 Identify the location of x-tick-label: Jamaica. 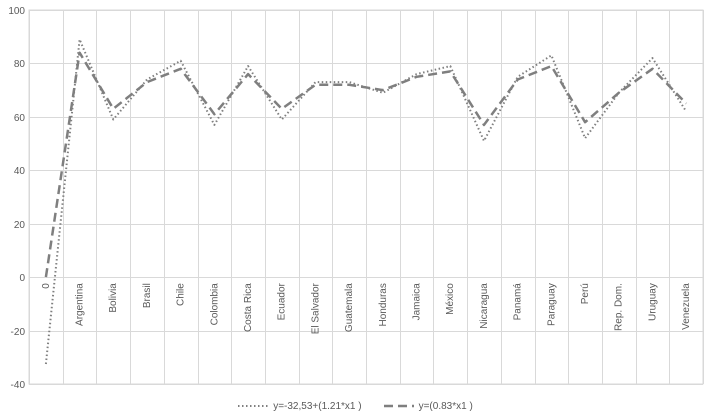
(417, 302).